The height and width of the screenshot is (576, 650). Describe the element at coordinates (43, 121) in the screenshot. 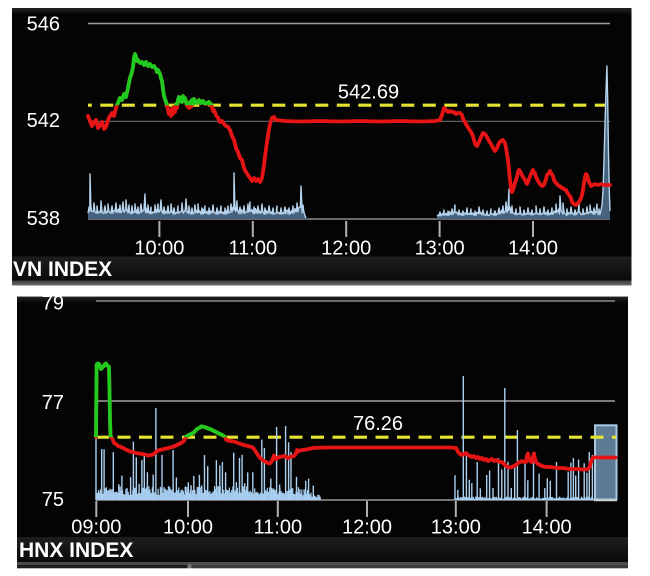

I see `svg-text: 542` at that location.